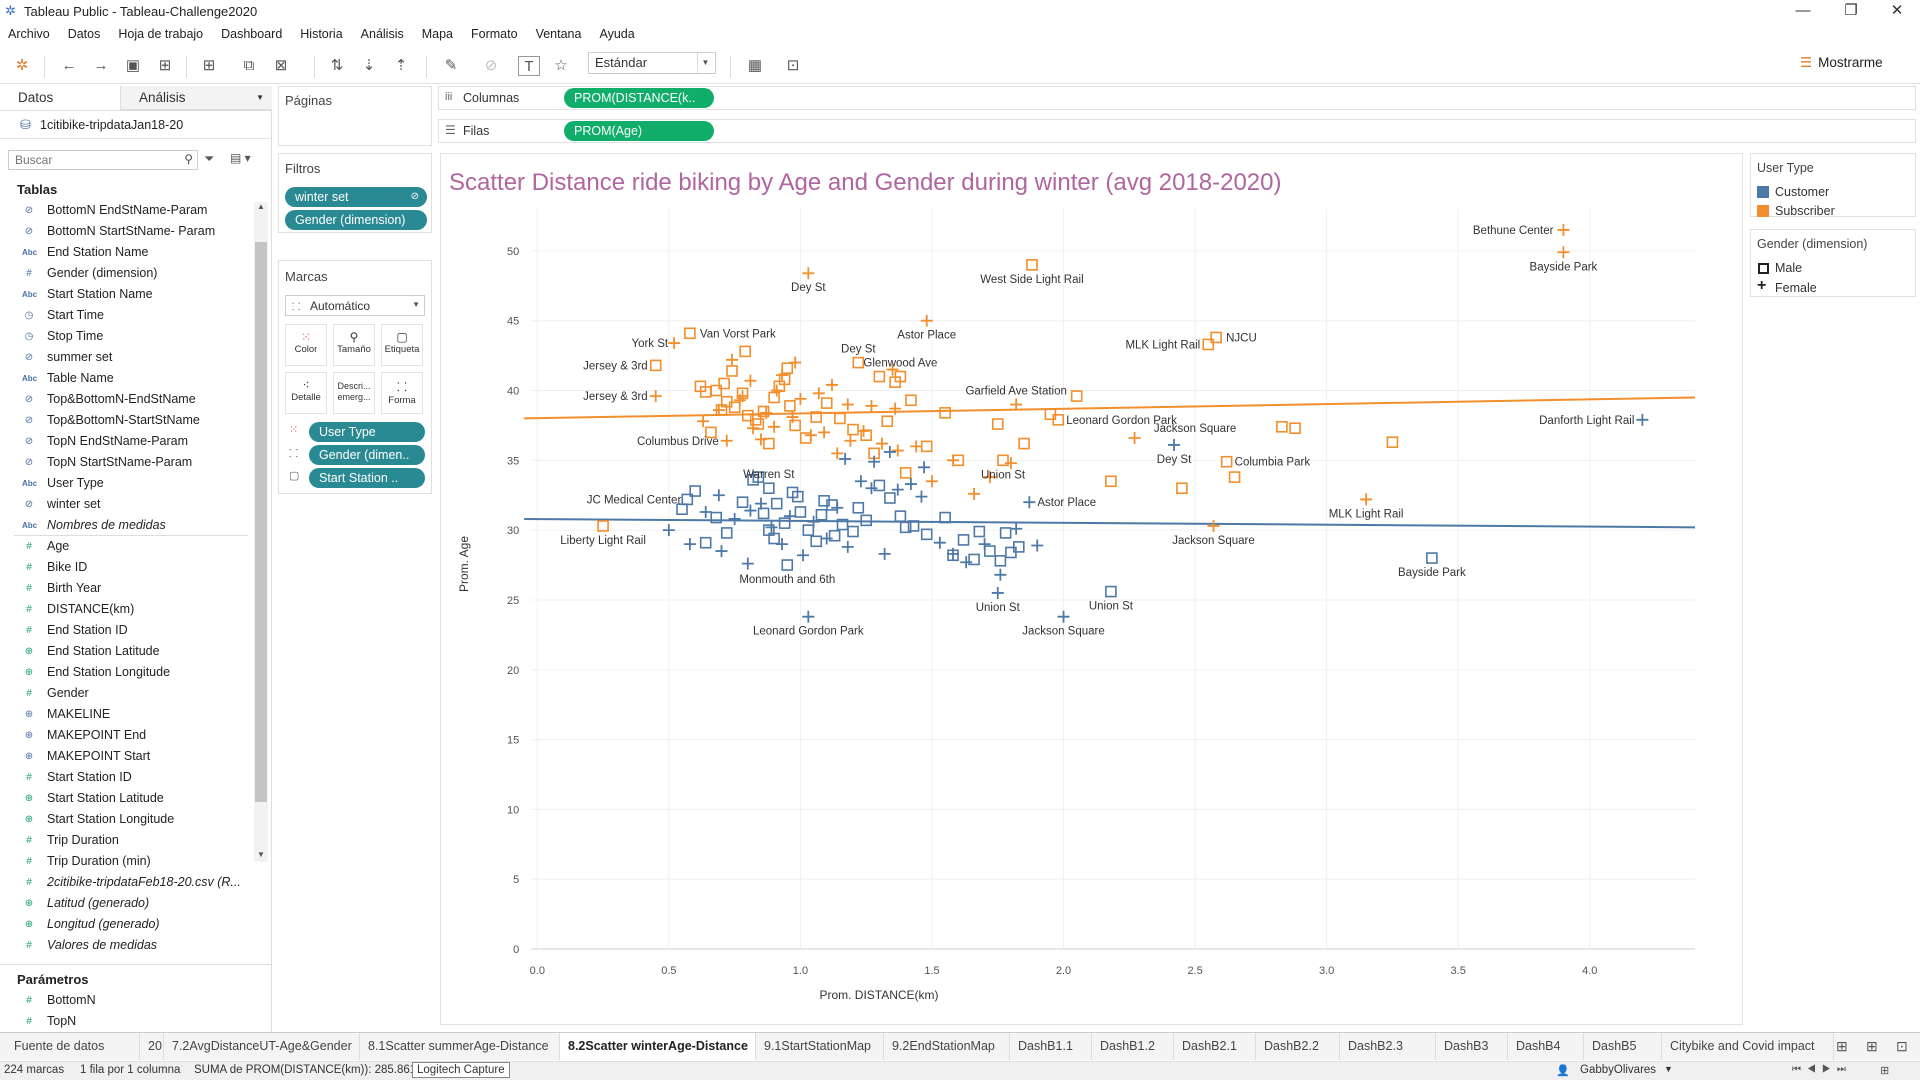  I want to click on mark-label-button: ▢ Etiqueta, so click(402, 345).